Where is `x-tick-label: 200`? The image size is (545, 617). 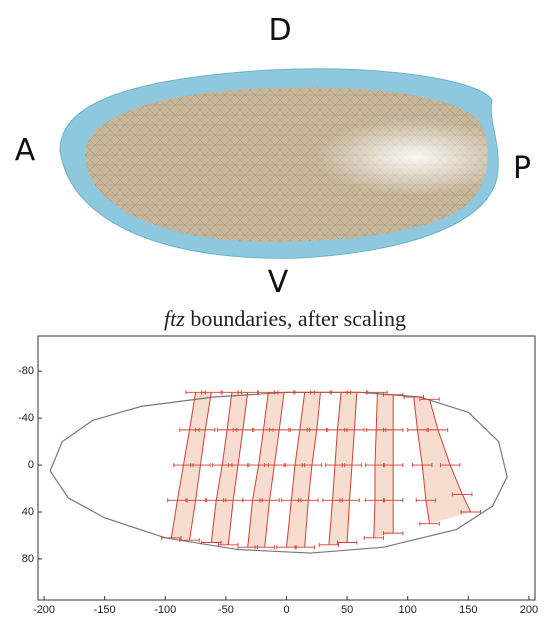
x-tick-label: 200 is located at coordinates (529, 610).